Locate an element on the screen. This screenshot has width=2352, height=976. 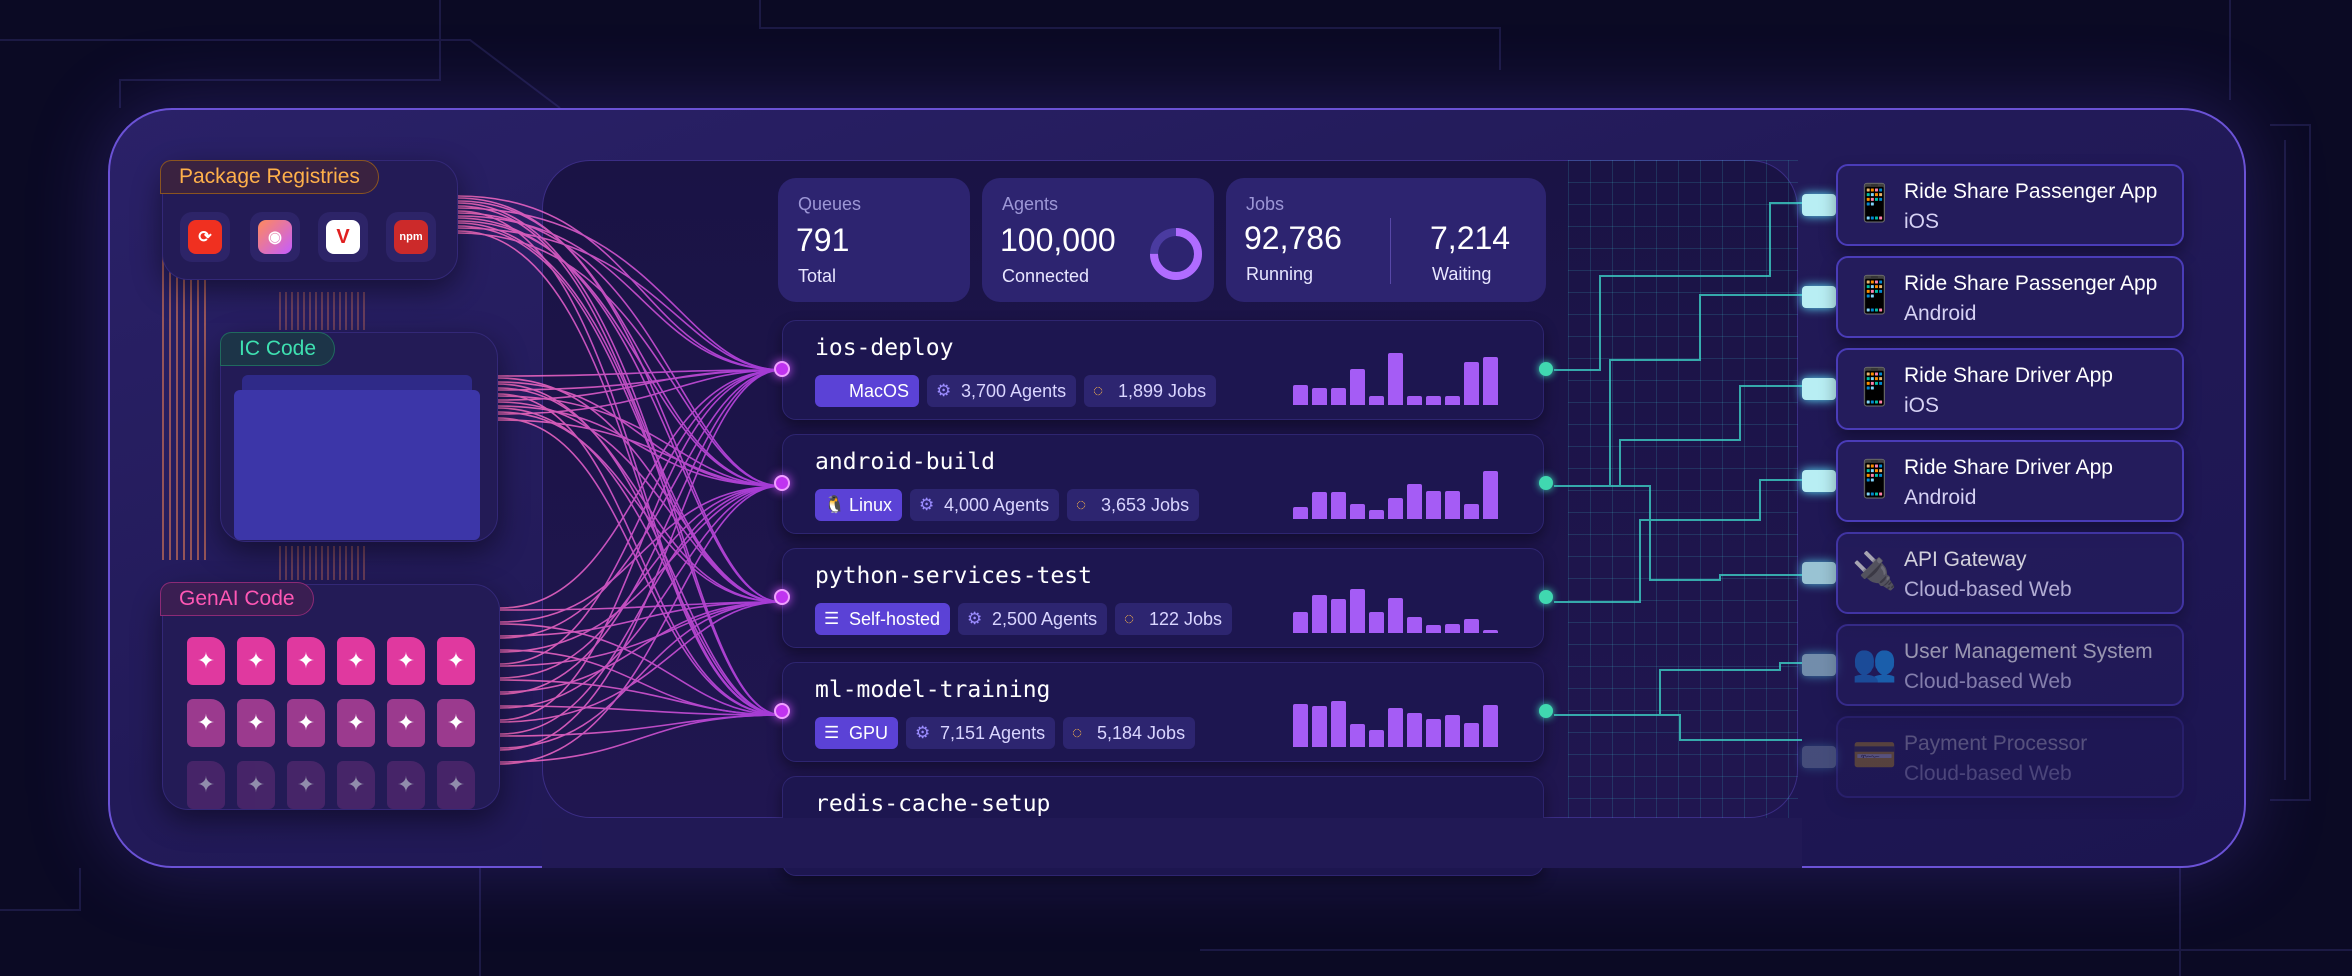
package-registries-label: Package Registries is located at coordinates (269, 177).